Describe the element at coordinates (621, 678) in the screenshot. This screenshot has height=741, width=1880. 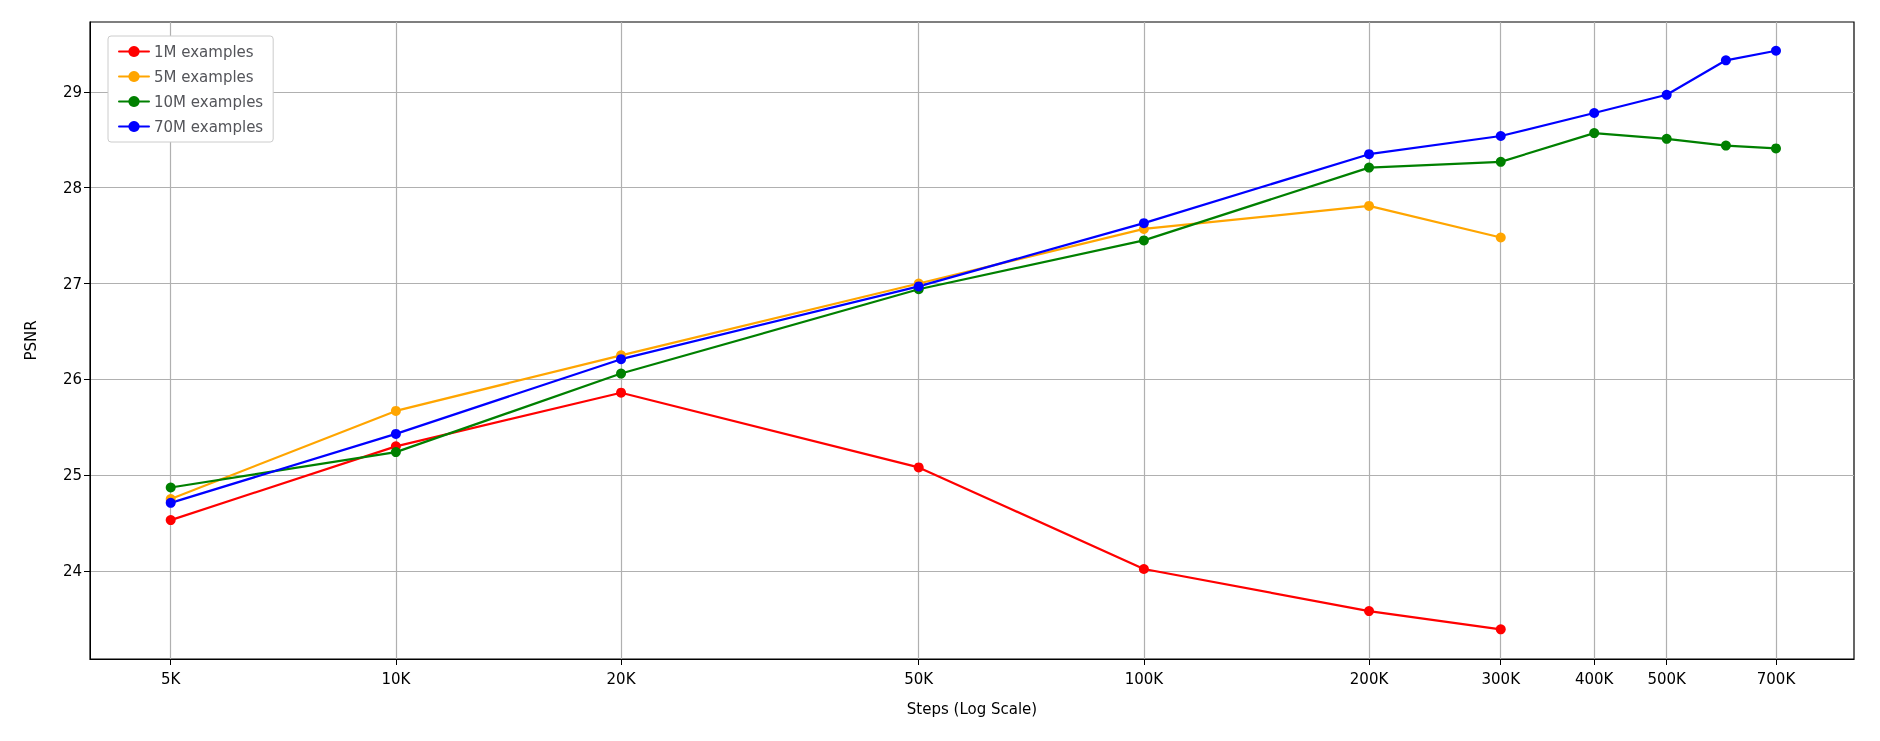
I see `x-tick-label: 20K` at that location.